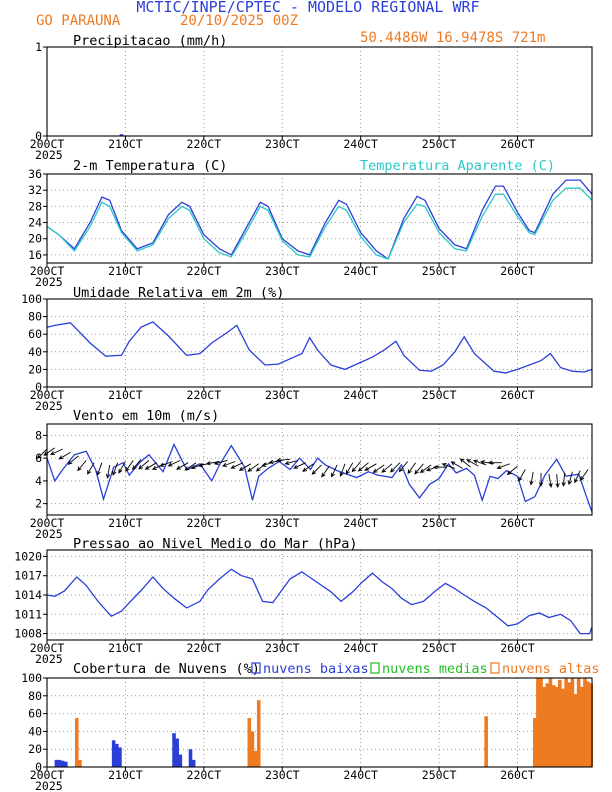  What do you see at coordinates (47, 271) in the screenshot?
I see `temp-xtick-label: 200CT` at bounding box center [47, 271].